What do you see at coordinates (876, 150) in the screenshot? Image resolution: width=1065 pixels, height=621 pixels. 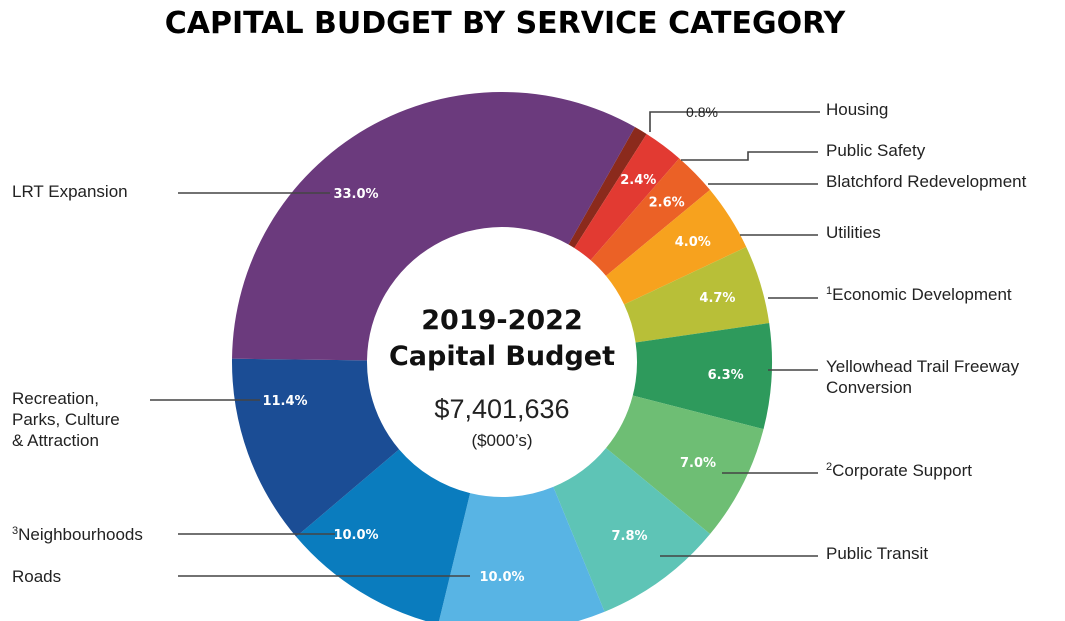 I see `category-label-public-safety: Public Safety` at bounding box center [876, 150].